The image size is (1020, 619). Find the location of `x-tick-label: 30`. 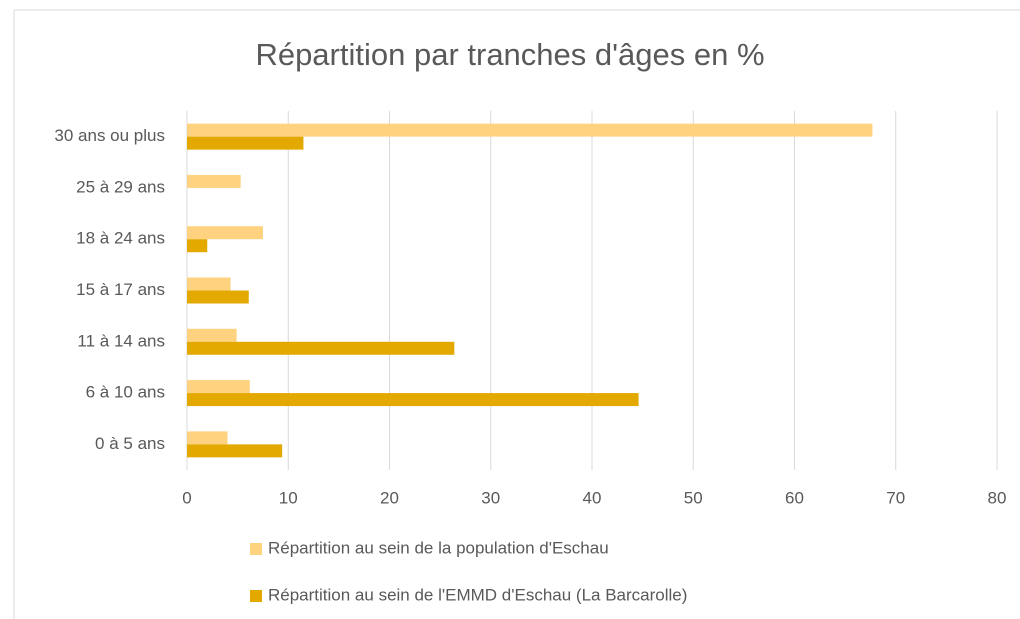

x-tick-label: 30 is located at coordinates (490, 497).